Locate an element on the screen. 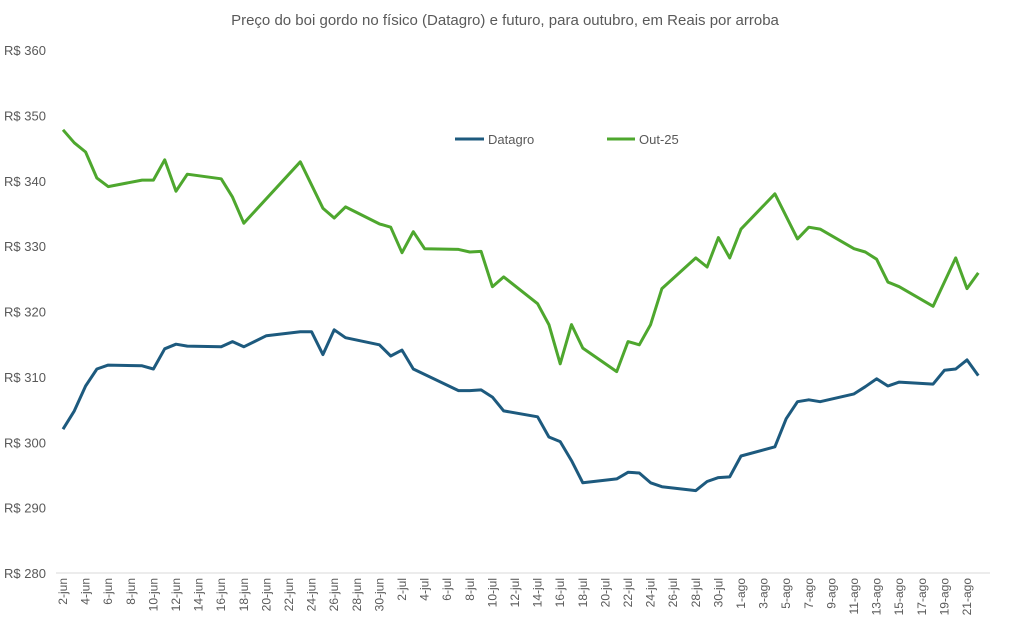 The height and width of the screenshot is (634, 1011). x-tick-label: 12-jun is located at coordinates (176, 594).